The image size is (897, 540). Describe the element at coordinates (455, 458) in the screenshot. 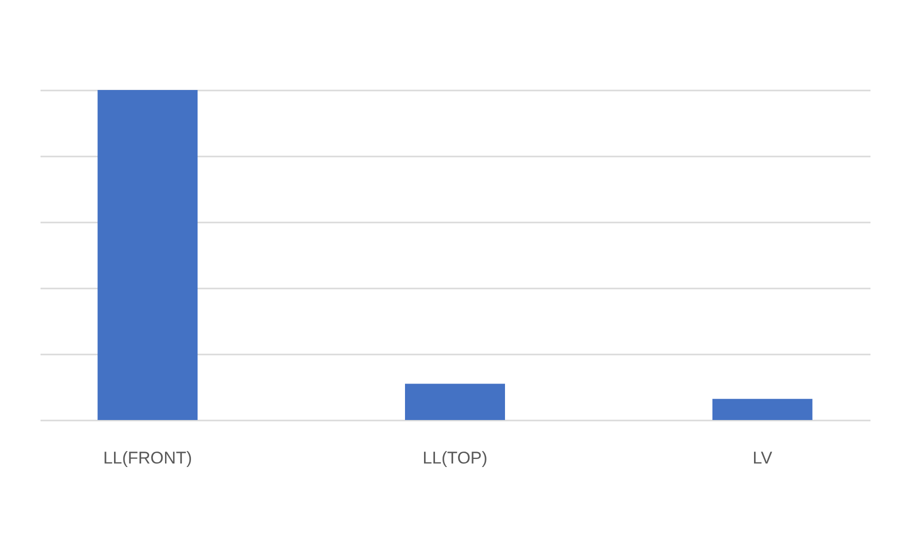

I see `x-tick-label: LL(TOP)` at that location.